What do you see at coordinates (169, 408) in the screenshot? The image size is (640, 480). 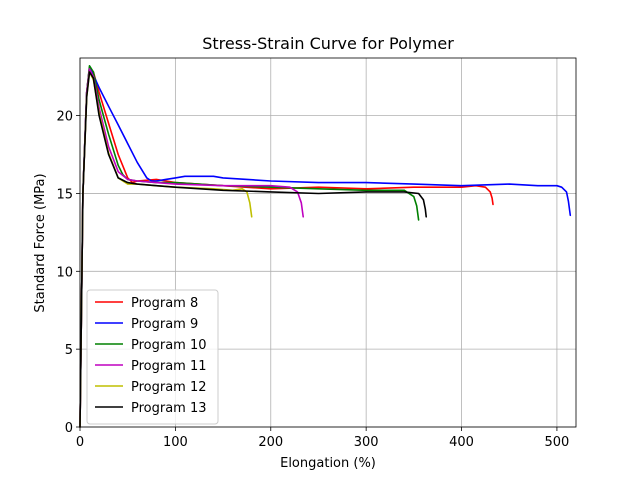 I see `legend-label: Program 13` at bounding box center [169, 408].